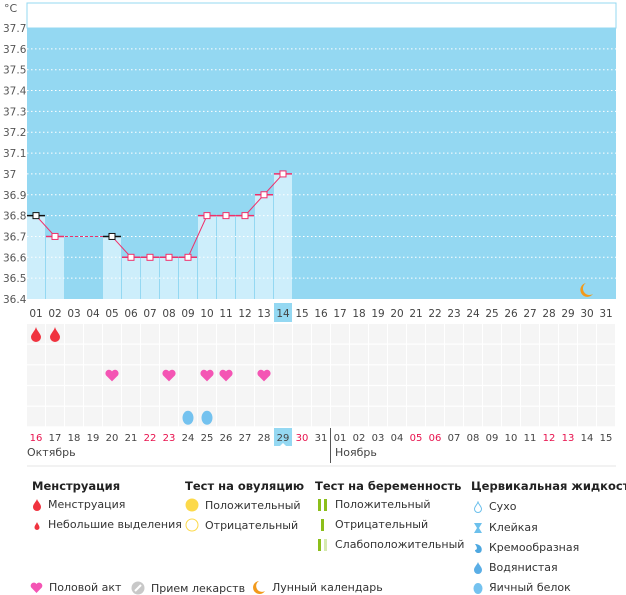  I want to click on calendar-date: 27, so click(245, 438).